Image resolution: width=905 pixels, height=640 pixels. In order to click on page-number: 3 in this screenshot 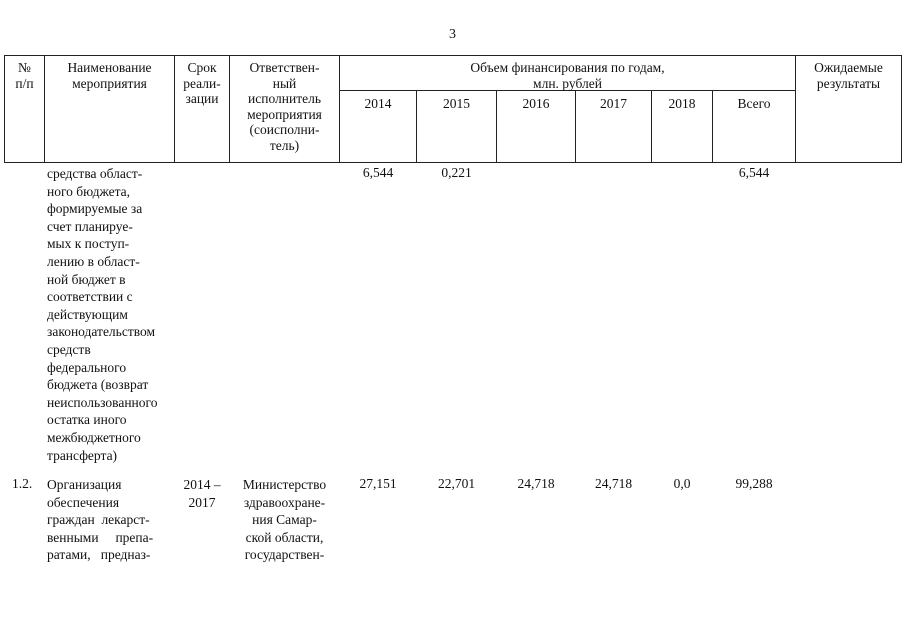, I will do `click(452, 34)`.